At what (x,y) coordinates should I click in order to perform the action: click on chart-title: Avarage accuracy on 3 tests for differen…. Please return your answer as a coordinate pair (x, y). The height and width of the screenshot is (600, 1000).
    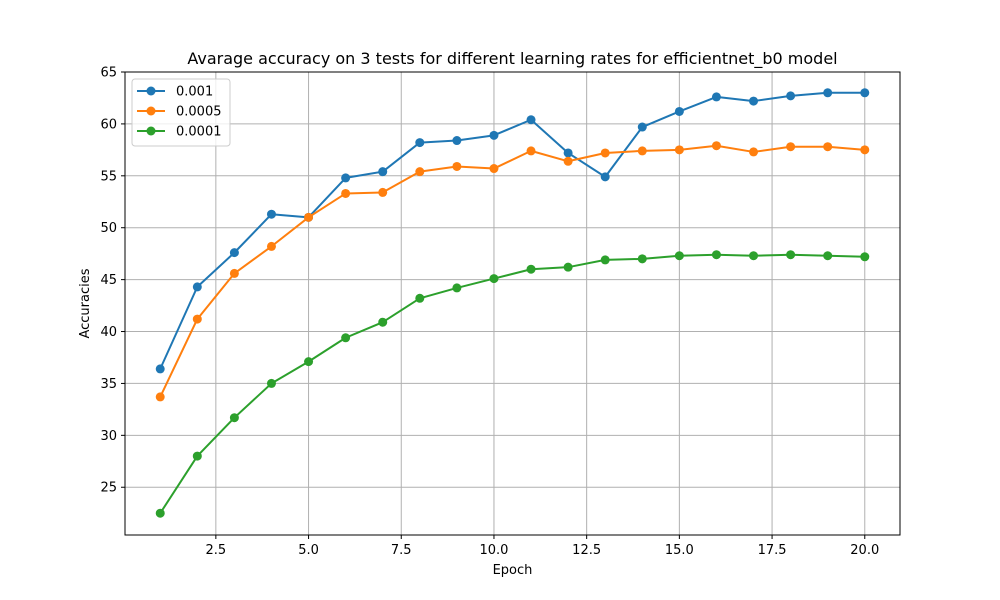
    Looking at the image, I should click on (512, 59).